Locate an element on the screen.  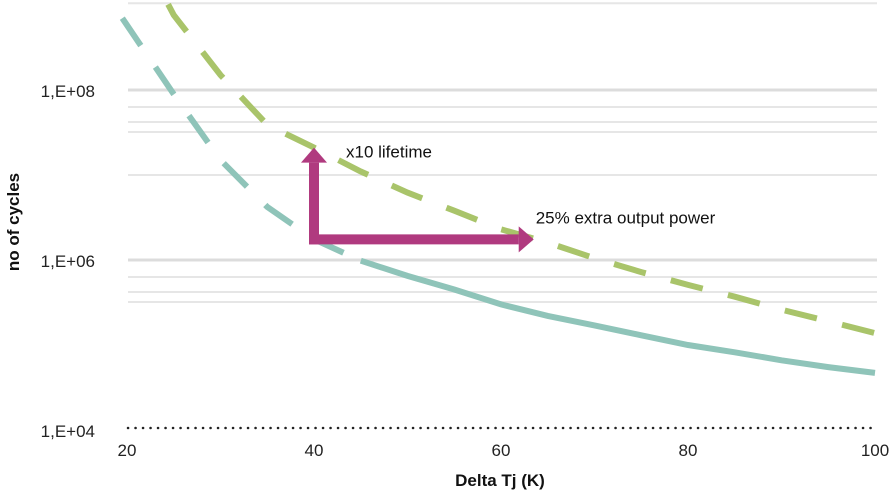
x-tick-label: 60 is located at coordinates (501, 450).